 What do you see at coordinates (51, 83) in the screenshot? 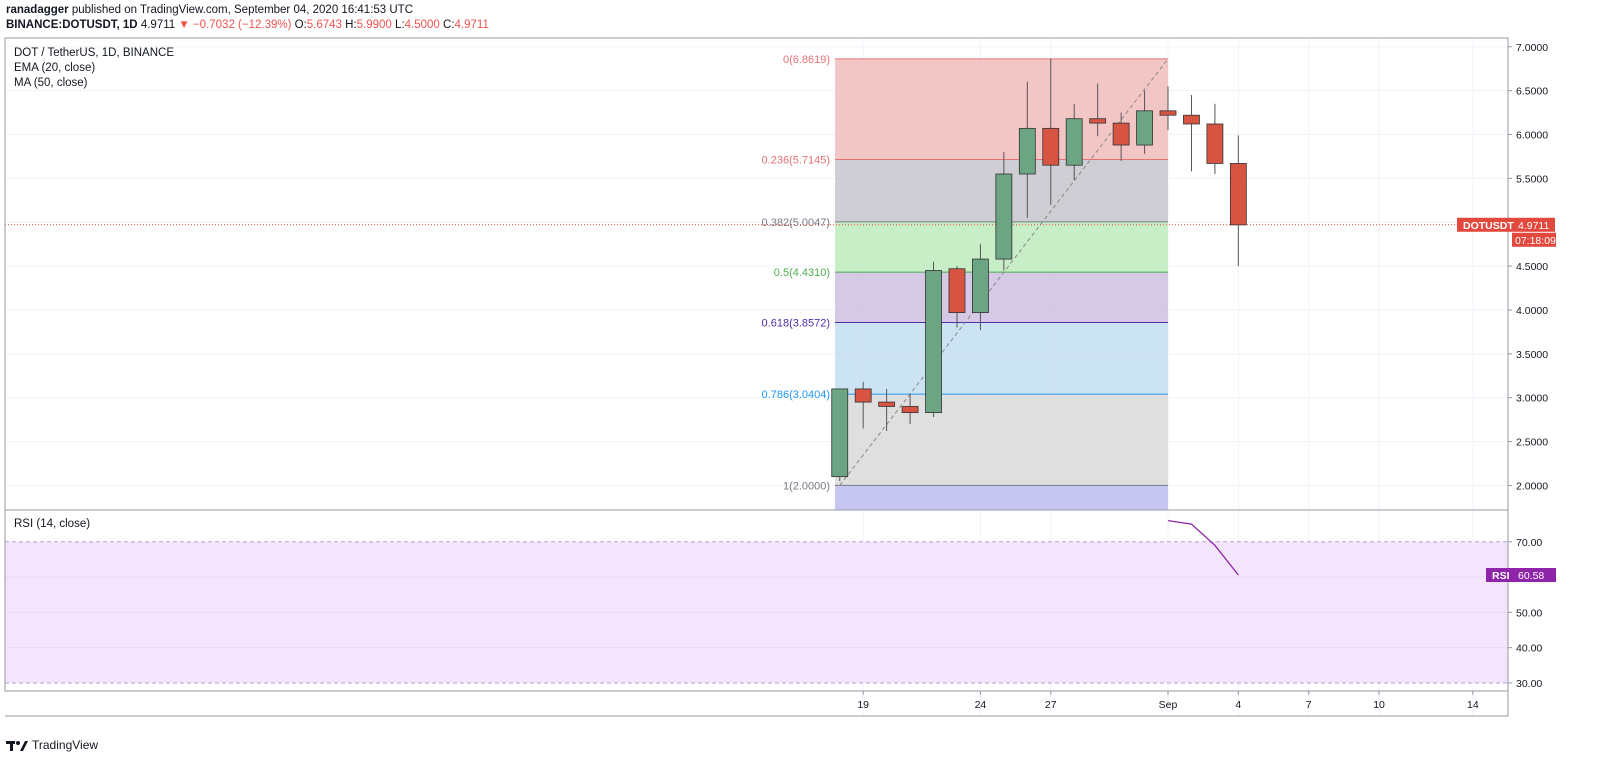
I see `legend-ma: MA (50, close)` at bounding box center [51, 83].